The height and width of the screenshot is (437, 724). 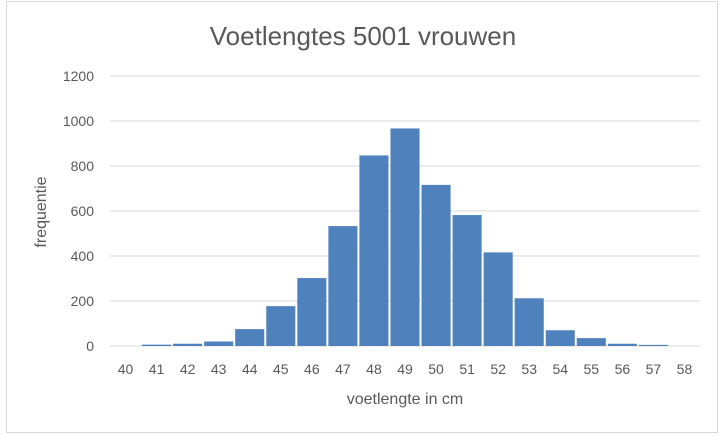 I want to click on x-tick-label: 55, so click(x=592, y=369).